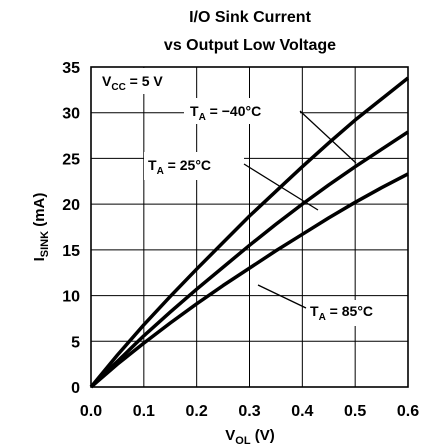 This screenshot has height=448, width=435. Describe the element at coordinates (250, 17) in the screenshot. I see `chart-title-line1: I/O Sink Current` at that location.